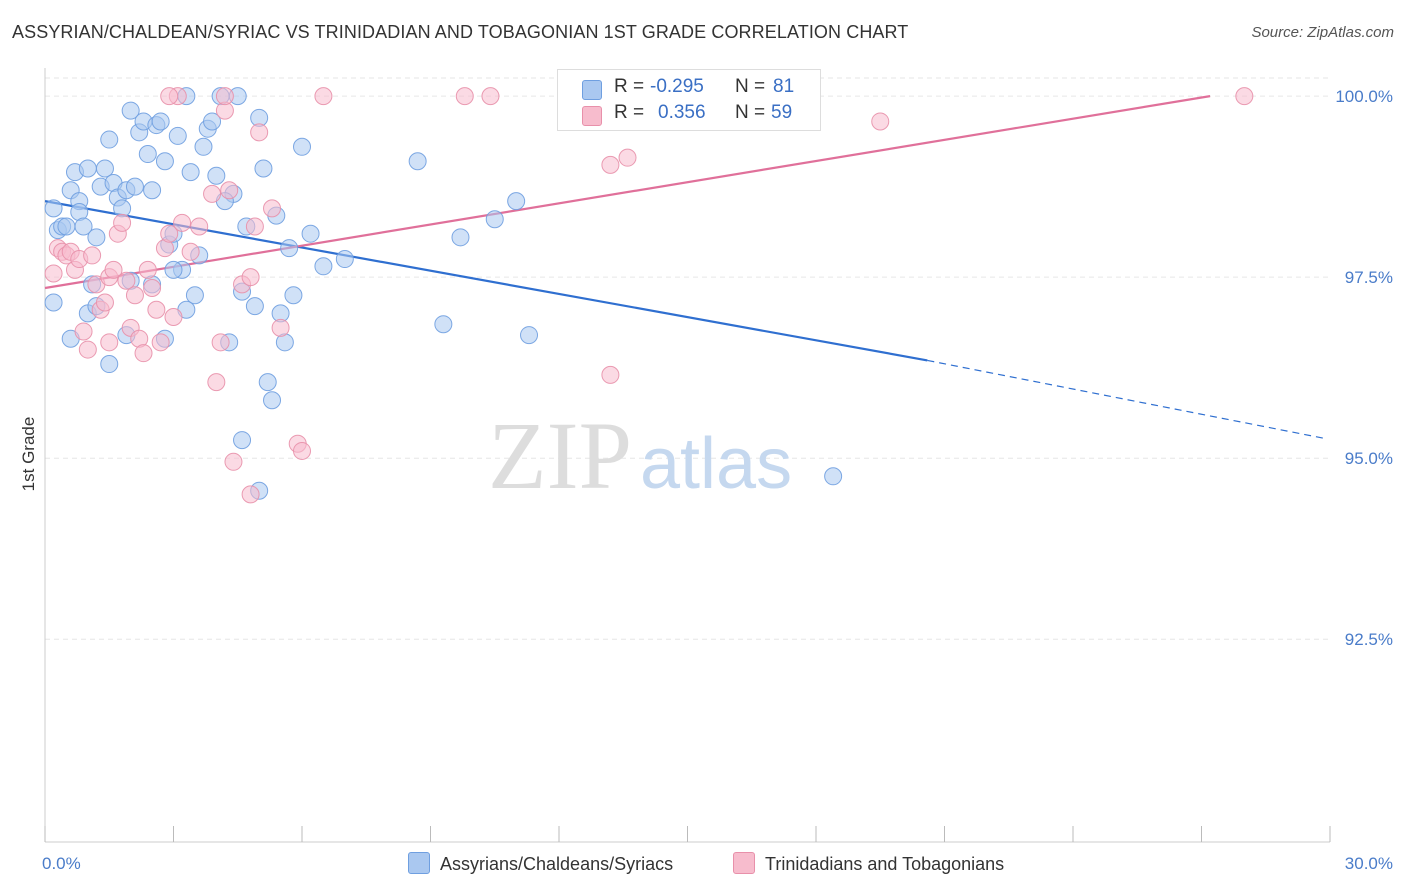 The width and height of the screenshot is (1406, 892). I want to click on chart-source: Source: ZipAtlas.com, so click(1322, 32).